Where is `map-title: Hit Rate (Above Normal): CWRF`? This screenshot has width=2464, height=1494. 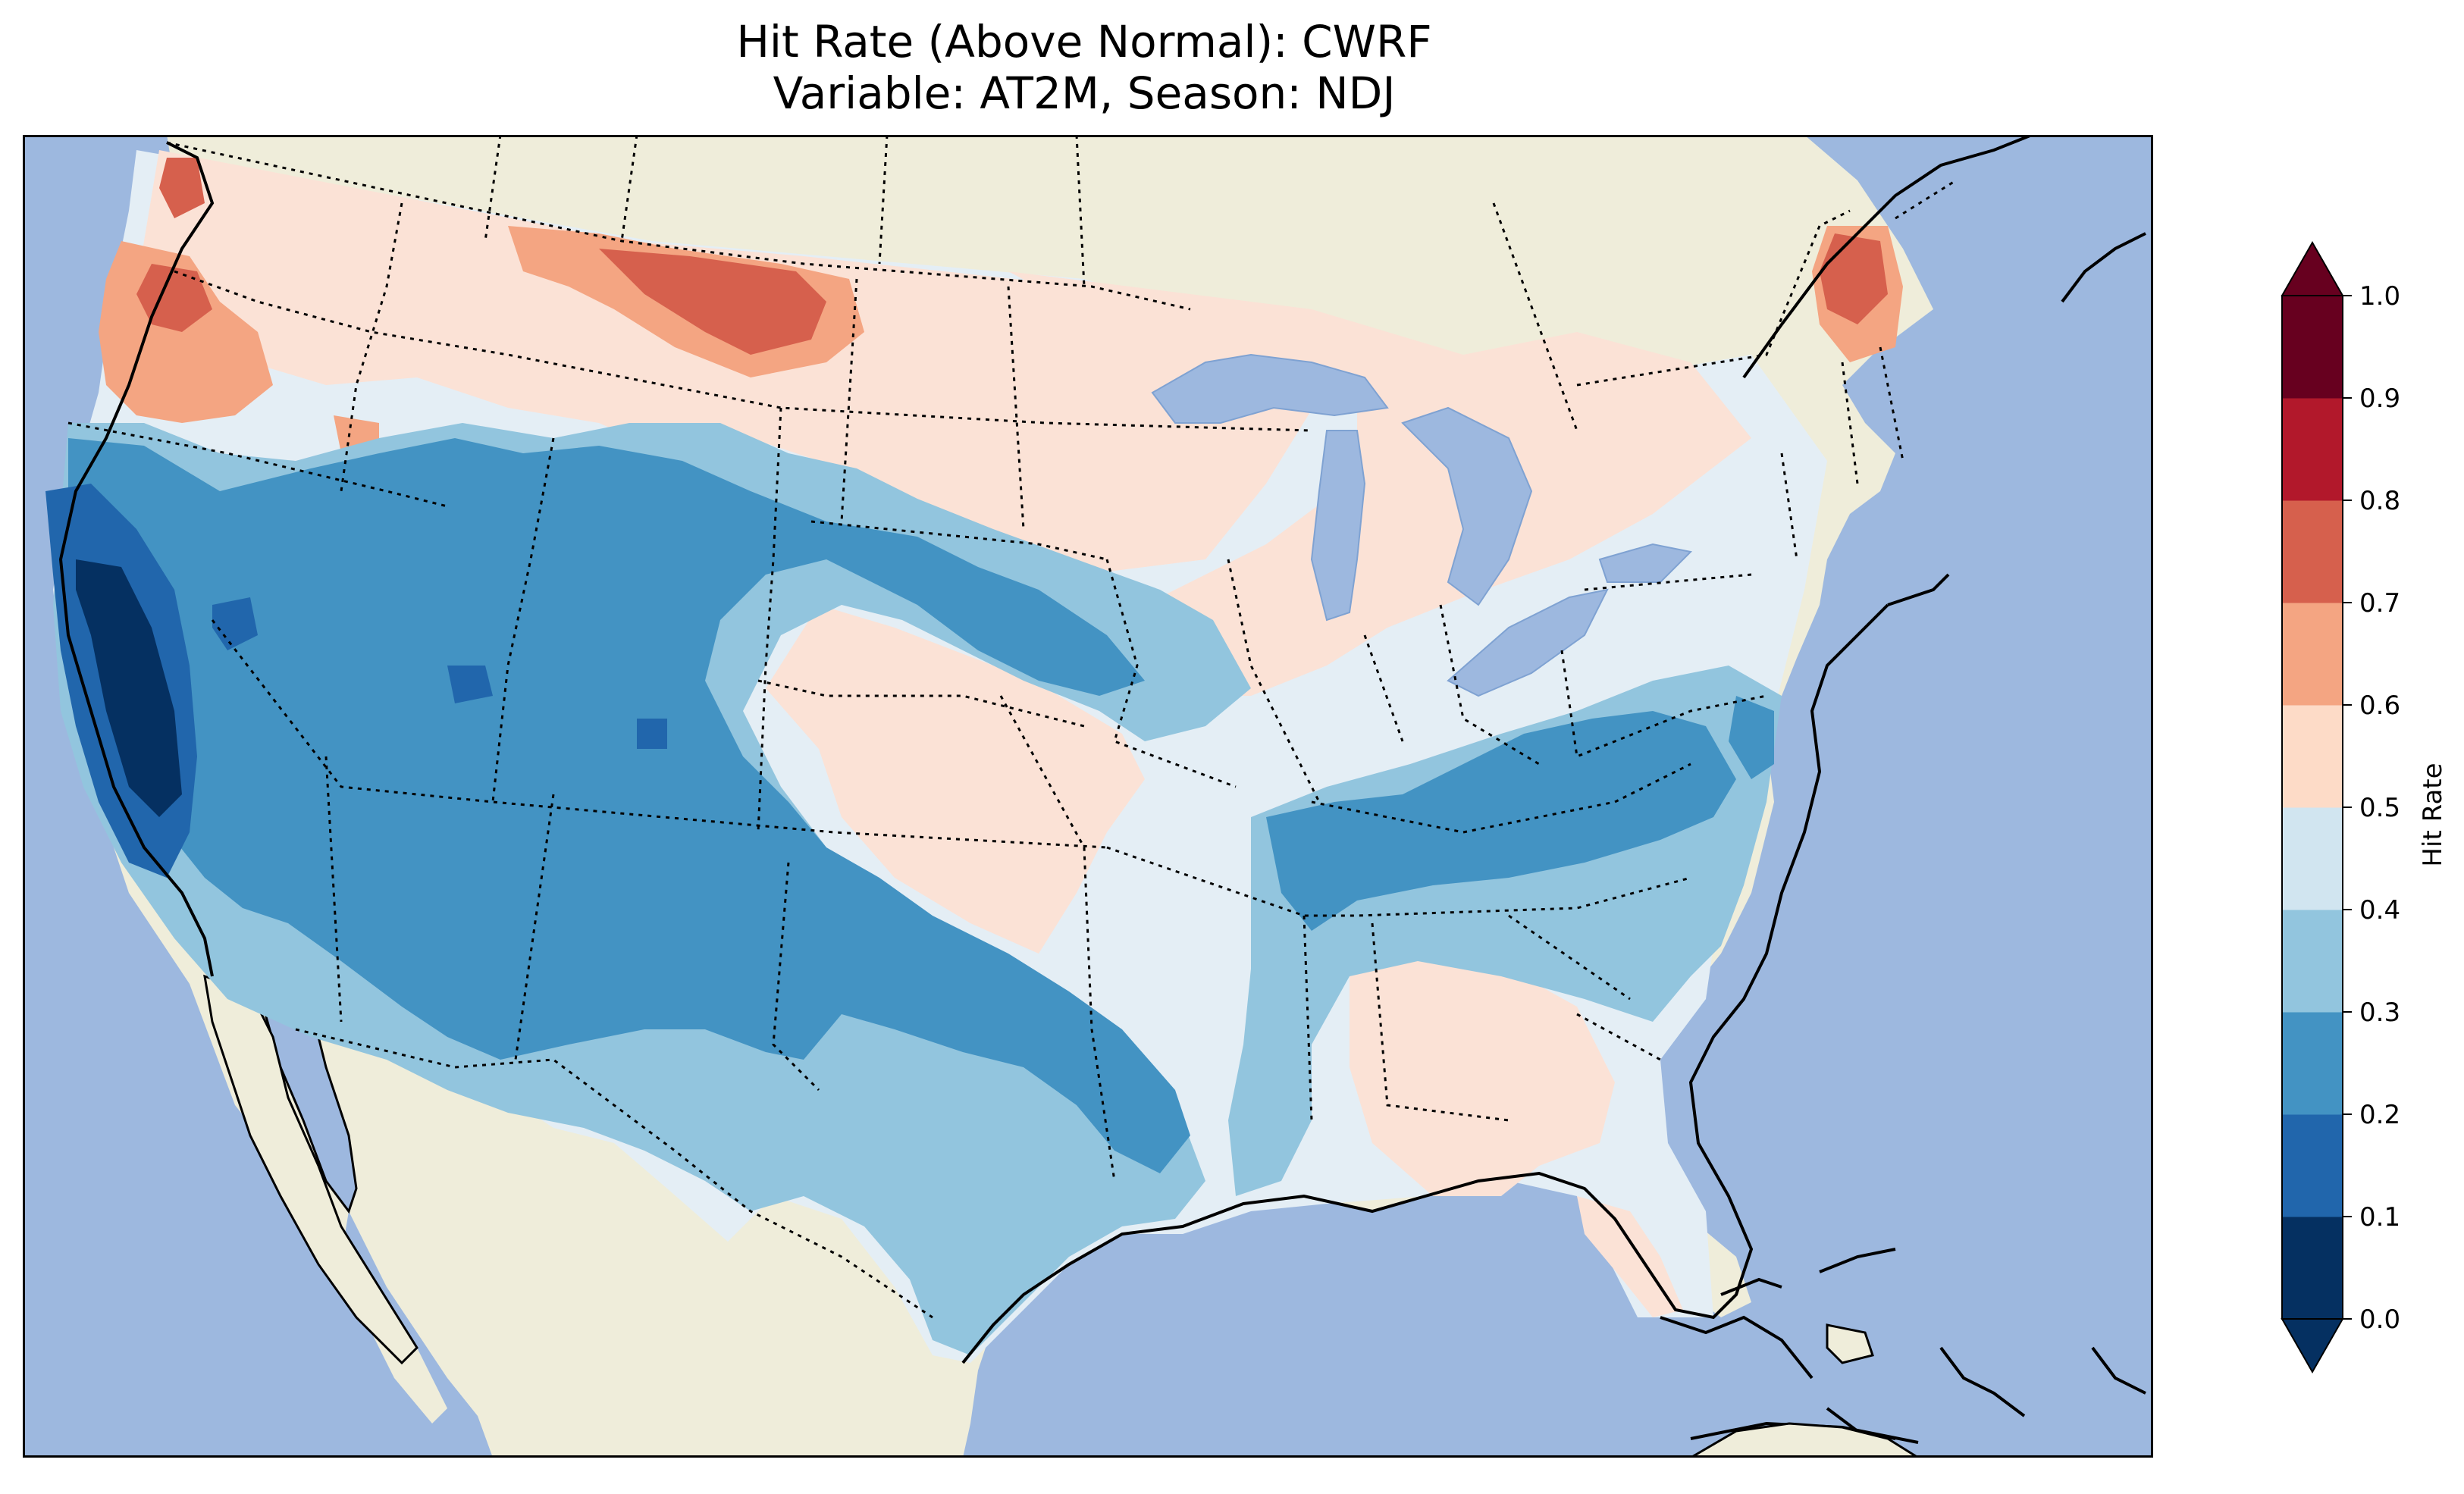
map-title: Hit Rate (Above Normal): CWRF is located at coordinates (1084, 41).